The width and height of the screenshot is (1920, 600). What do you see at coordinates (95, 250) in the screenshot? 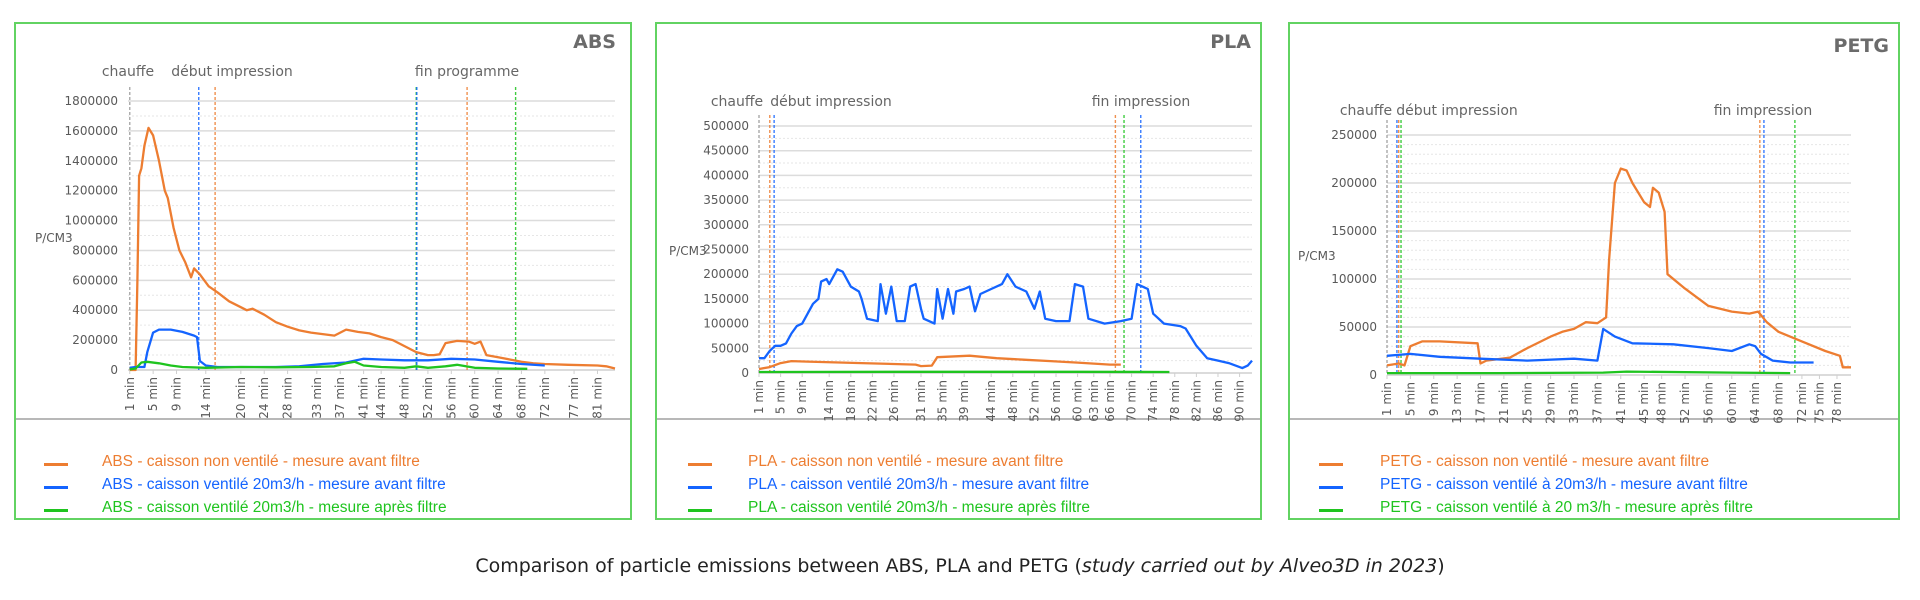
I see `y-tick-label: 800000` at bounding box center [95, 250].